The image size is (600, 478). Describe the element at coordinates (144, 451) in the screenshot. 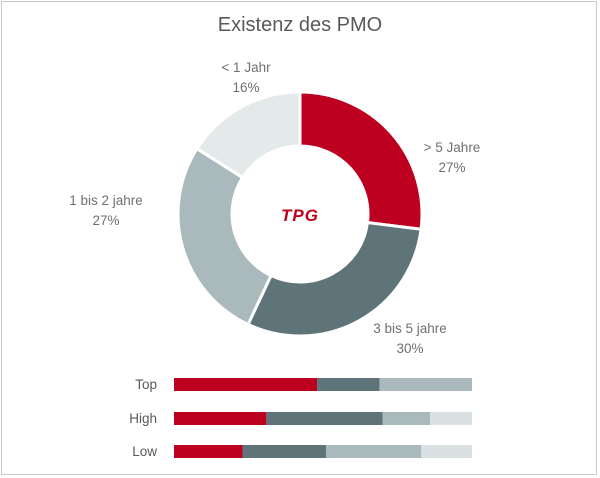

I see `bar-category-label: Low` at that location.